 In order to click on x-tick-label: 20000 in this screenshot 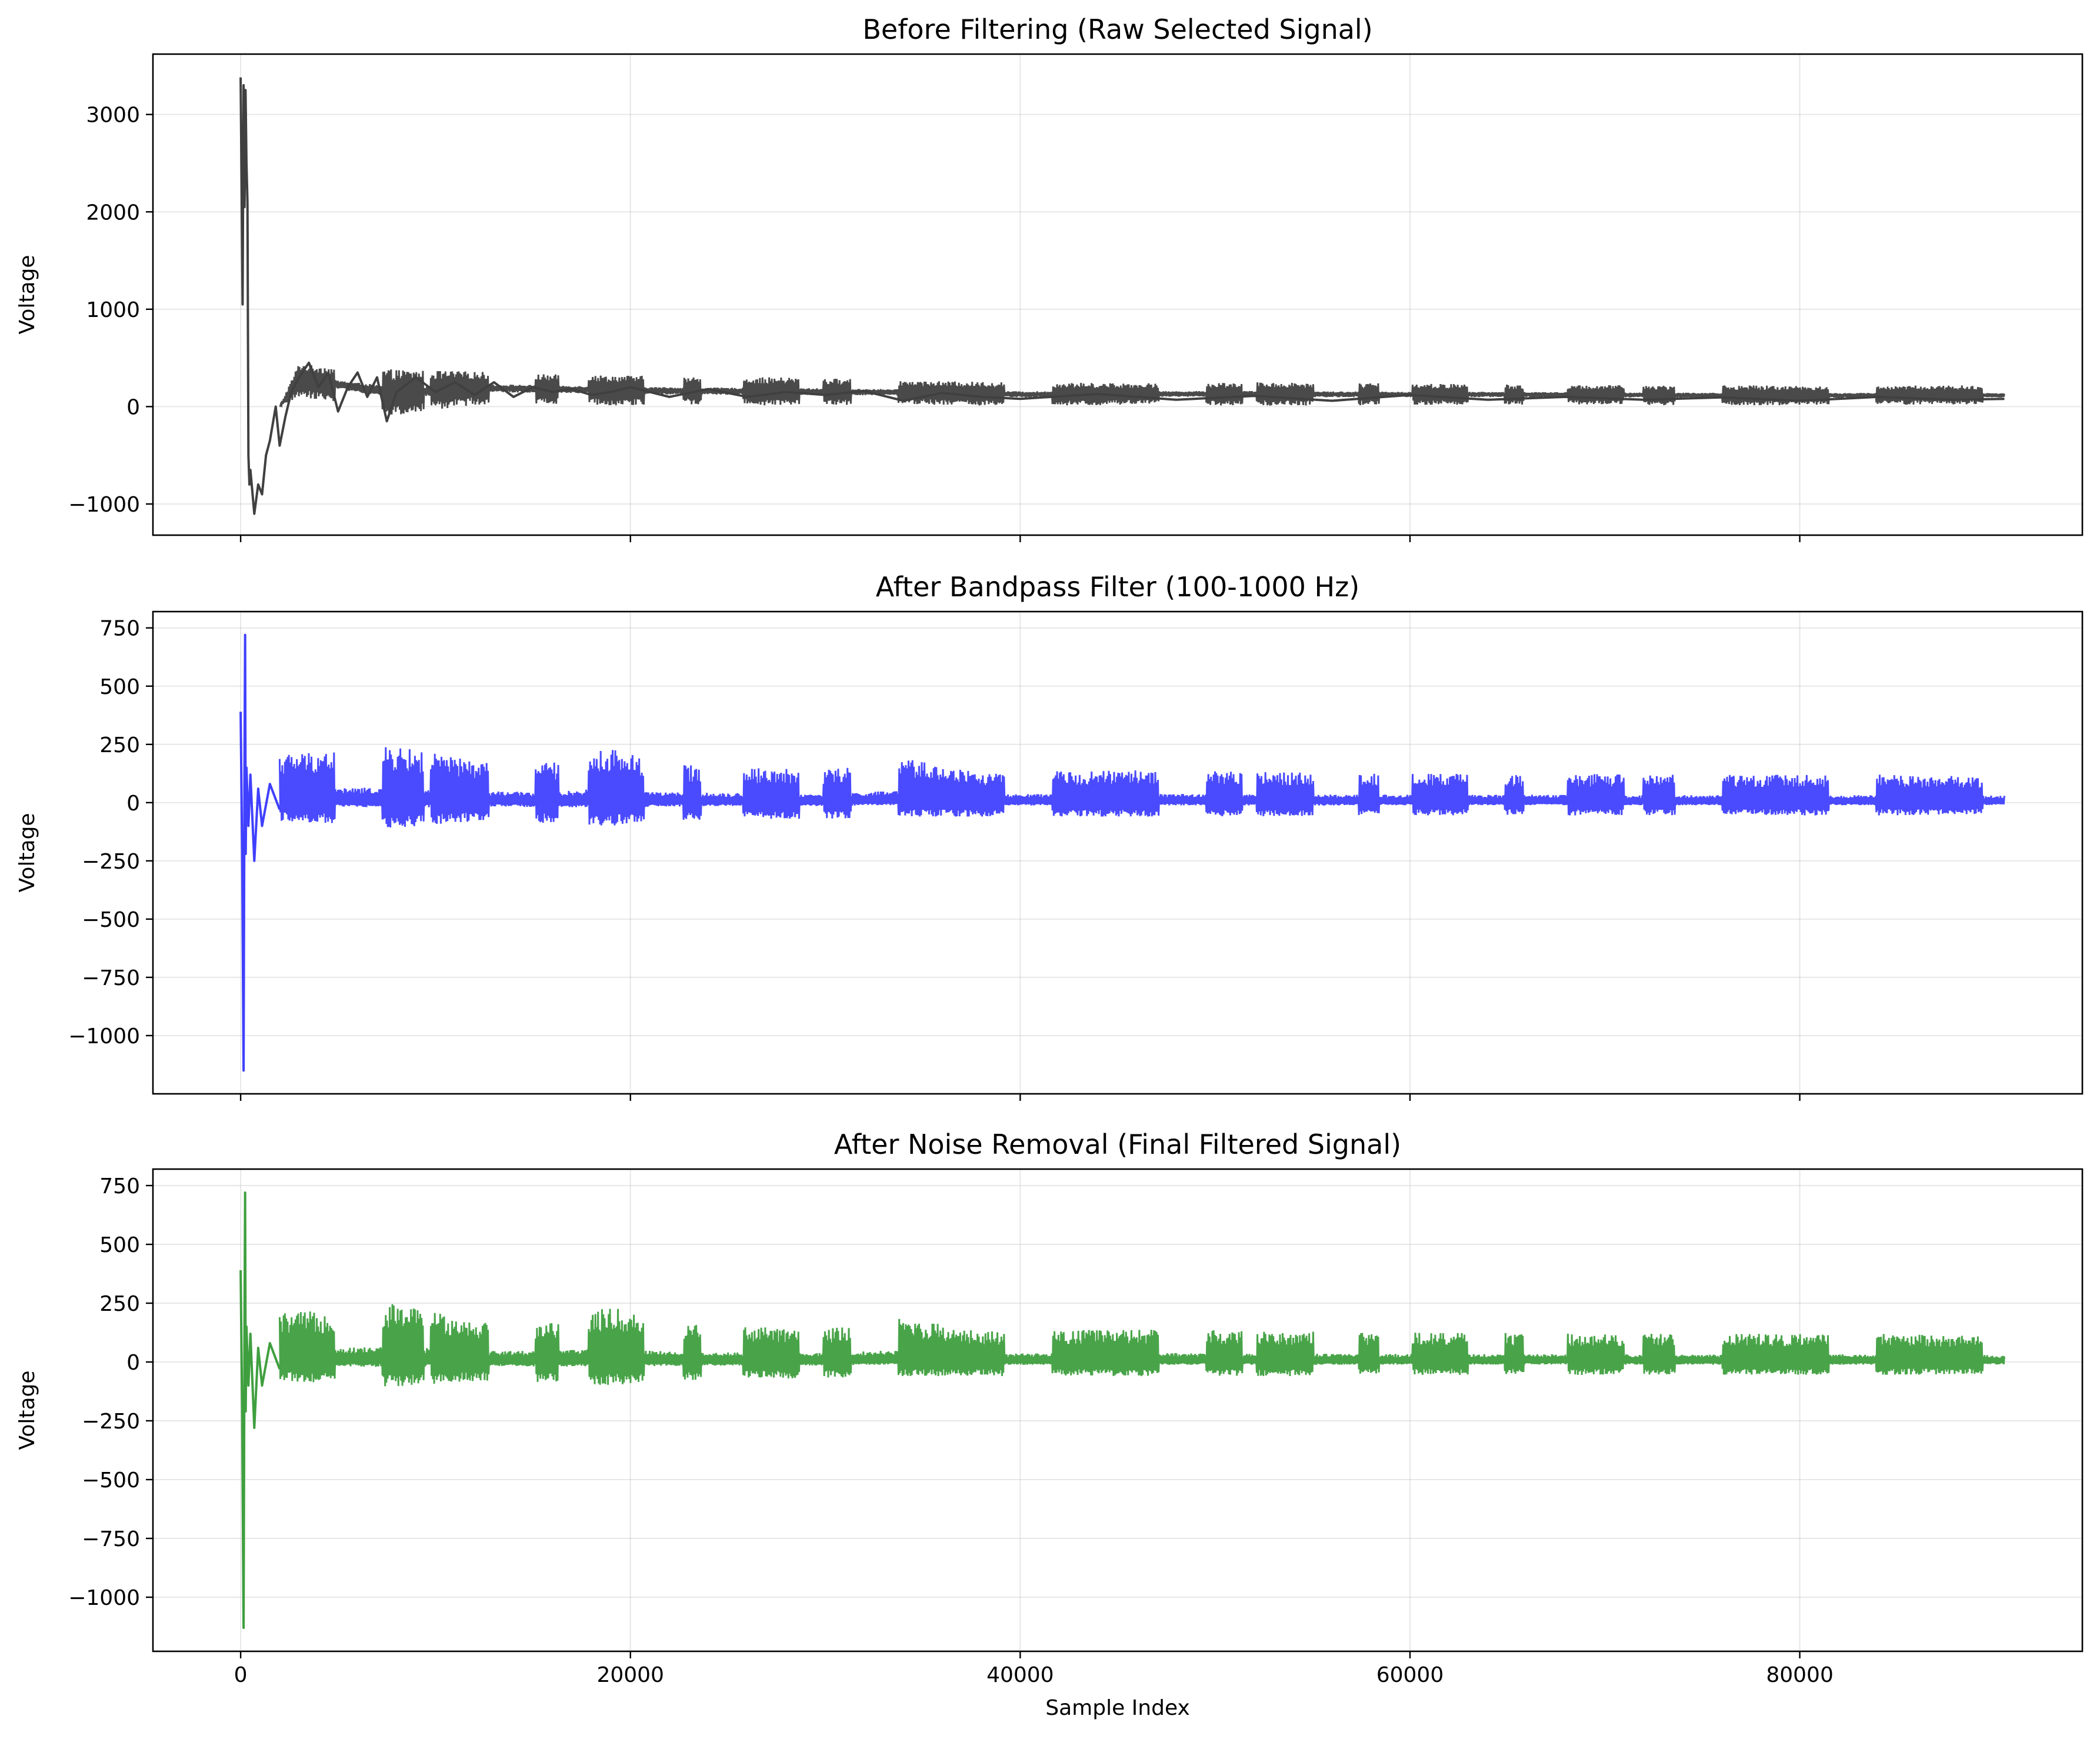, I will do `click(630, 1675)`.